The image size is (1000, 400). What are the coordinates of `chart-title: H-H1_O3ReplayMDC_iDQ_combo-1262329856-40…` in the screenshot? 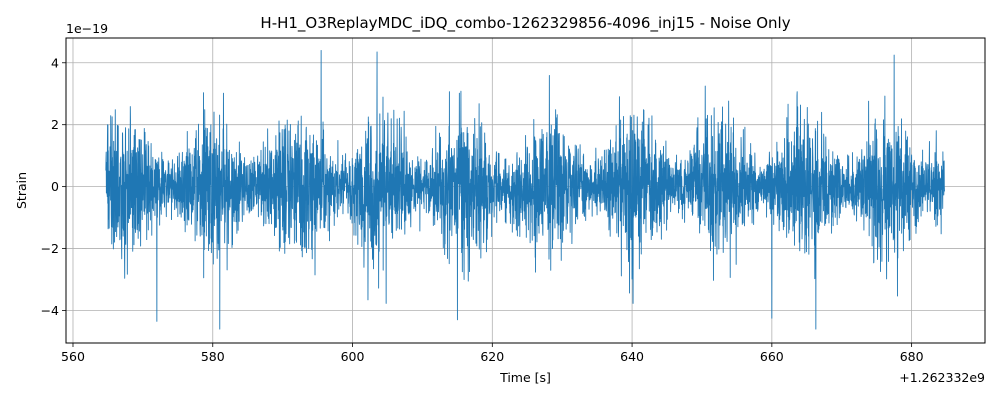 It's located at (525, 23).